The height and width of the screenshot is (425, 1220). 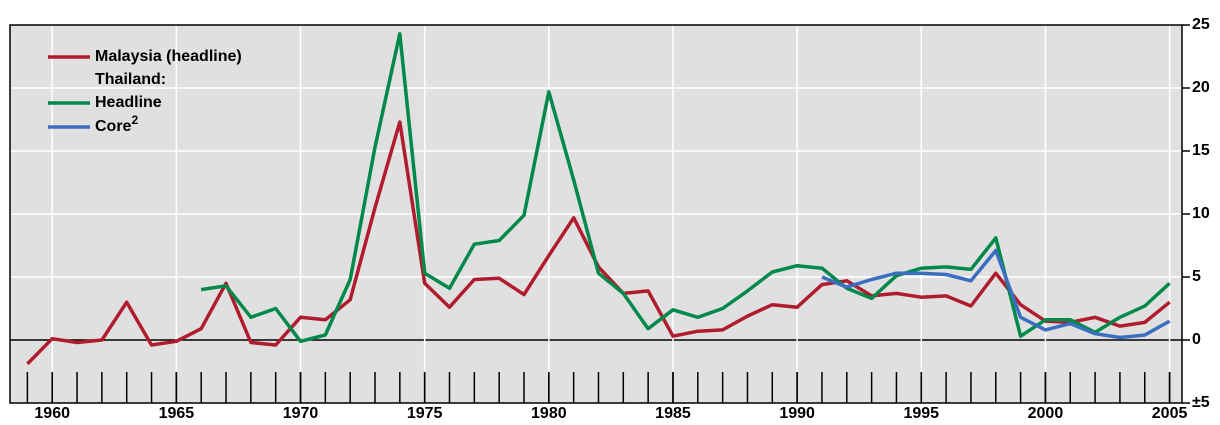 What do you see at coordinates (425, 413) in the screenshot?
I see `x-tick-label: 1975` at bounding box center [425, 413].